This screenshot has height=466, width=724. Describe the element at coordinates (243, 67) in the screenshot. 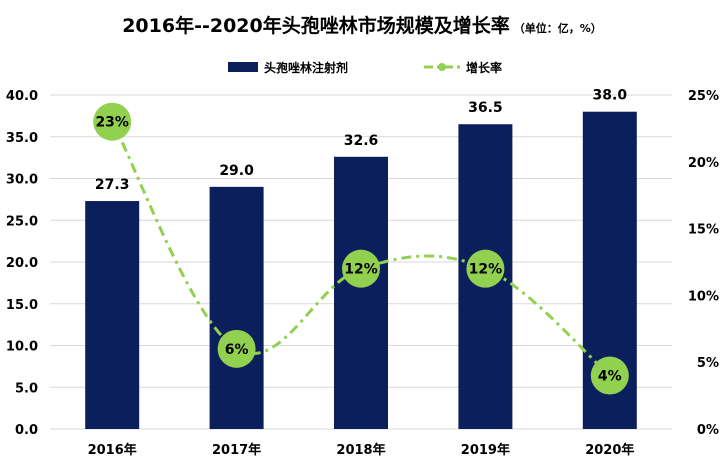

I see `legend-bar-swatch` at that location.